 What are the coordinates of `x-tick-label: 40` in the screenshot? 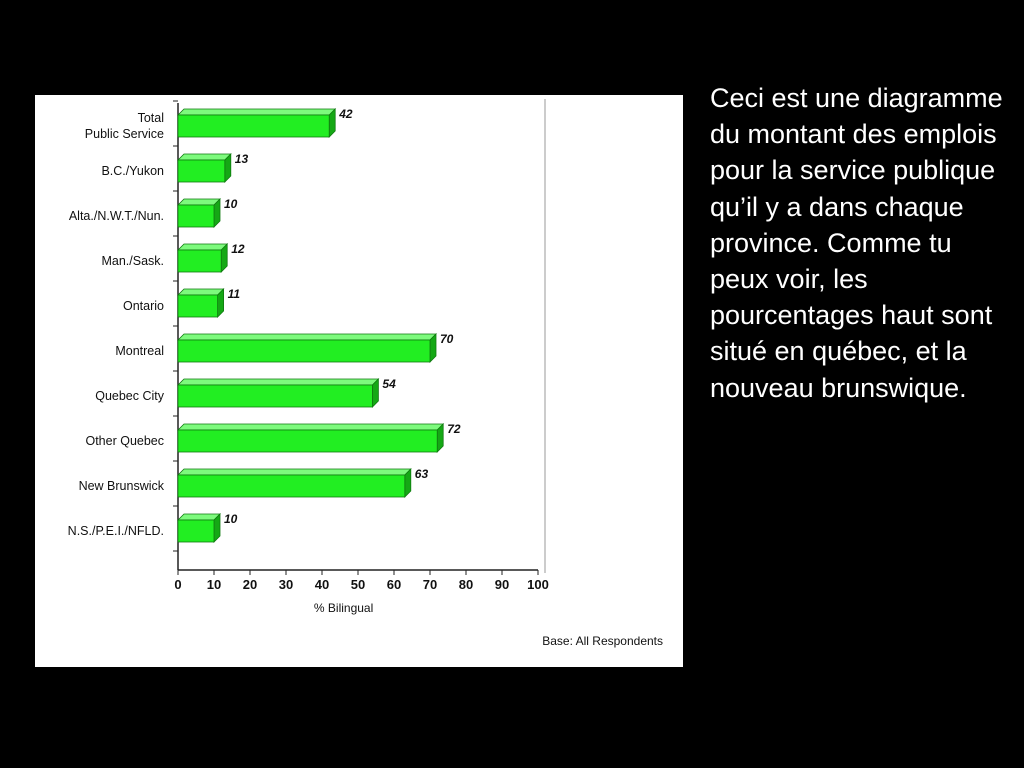 It's located at (322, 584).